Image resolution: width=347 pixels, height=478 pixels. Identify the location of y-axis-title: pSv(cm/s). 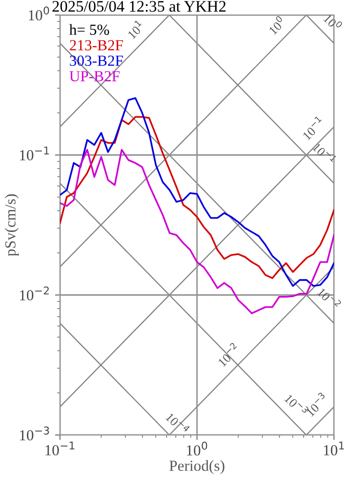
(11, 225).